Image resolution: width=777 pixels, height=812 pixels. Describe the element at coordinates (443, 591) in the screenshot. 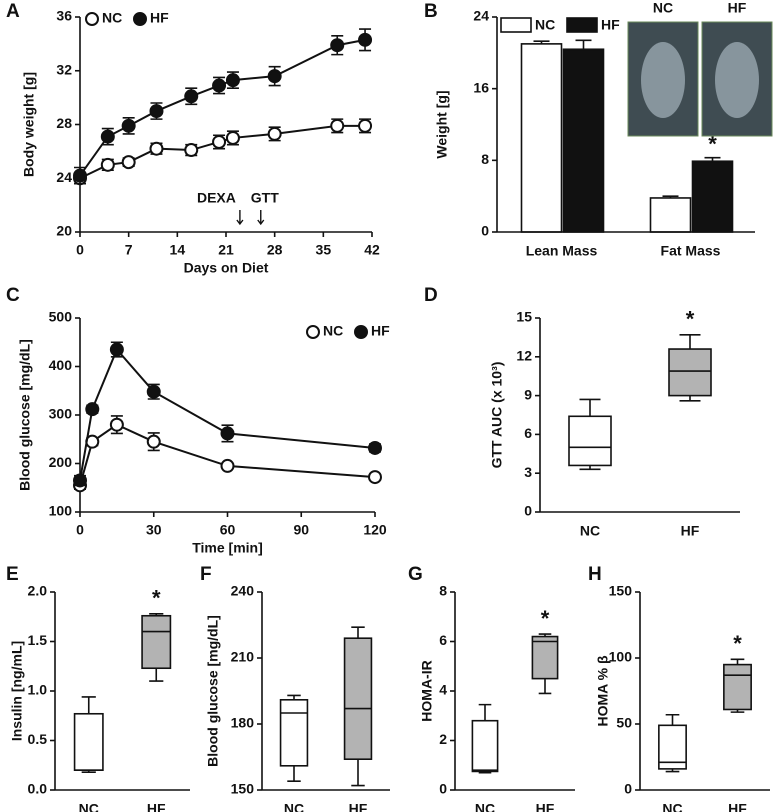

I see `y-tick-label: 8` at that location.